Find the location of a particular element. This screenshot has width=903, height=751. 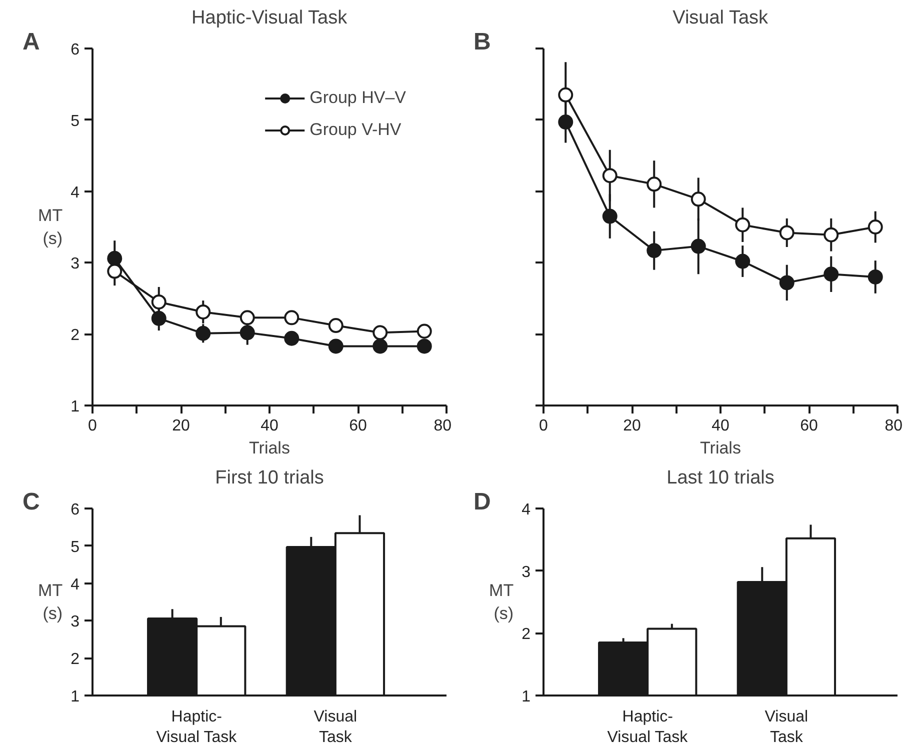

legend-label: Group V-HV is located at coordinates (356, 130).